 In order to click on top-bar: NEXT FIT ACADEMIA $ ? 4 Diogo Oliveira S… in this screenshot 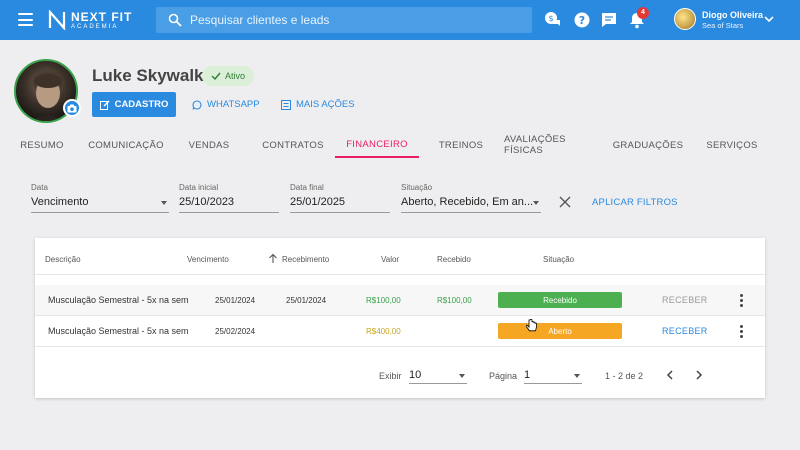, I will do `click(400, 20)`.